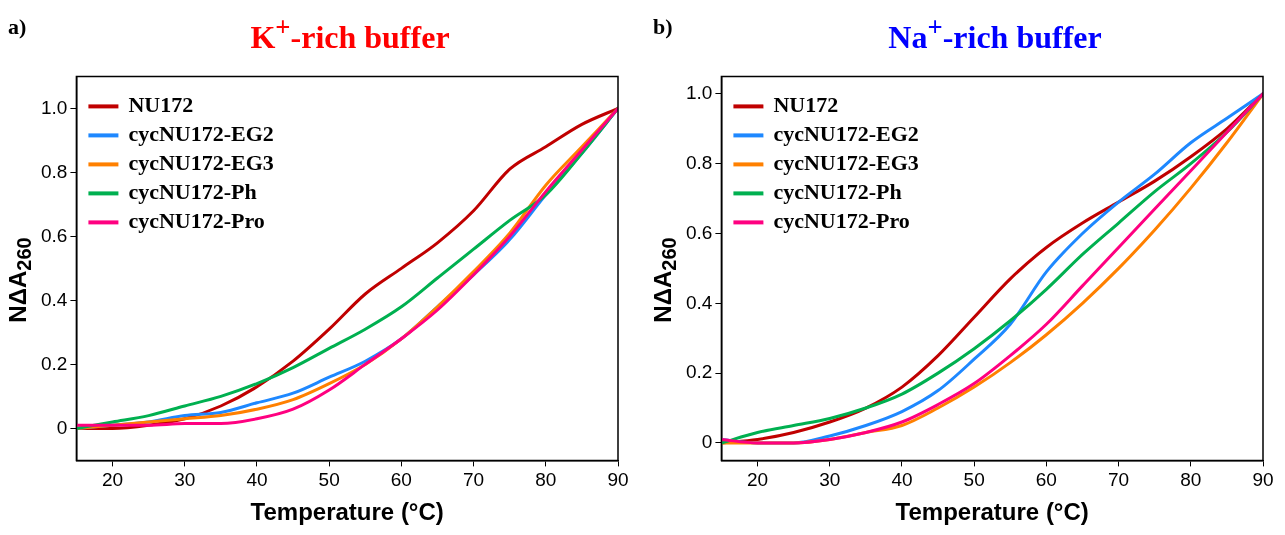 This screenshot has height=535, width=1285. Describe the element at coordinates (995, 34) in the screenshot. I see `chart-title: Na$^{+}$-rich buffer` at that location.